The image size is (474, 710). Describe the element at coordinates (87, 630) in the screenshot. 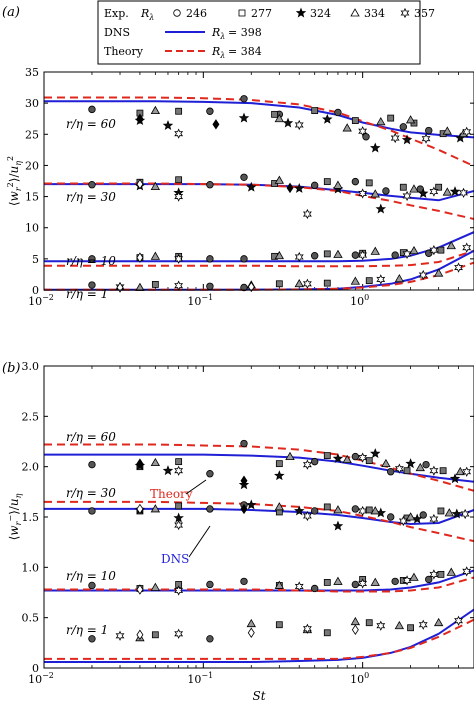

I see `curve-label: r/η = 1` at that location.